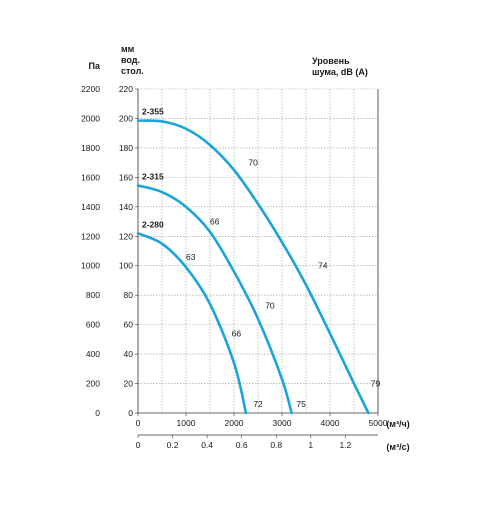 The height and width of the screenshot is (505, 500). What do you see at coordinates (93, 384) in the screenshot?
I see `y-tick-label-pa: 200` at bounding box center [93, 384].